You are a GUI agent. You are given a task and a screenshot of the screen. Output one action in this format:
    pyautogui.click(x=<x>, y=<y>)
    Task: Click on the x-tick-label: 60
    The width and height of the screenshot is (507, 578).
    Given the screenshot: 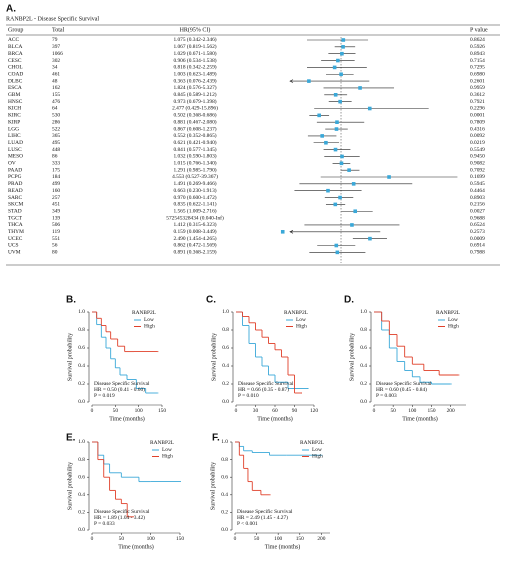 What is the action you would take?
    pyautogui.click(x=275, y=411)
    